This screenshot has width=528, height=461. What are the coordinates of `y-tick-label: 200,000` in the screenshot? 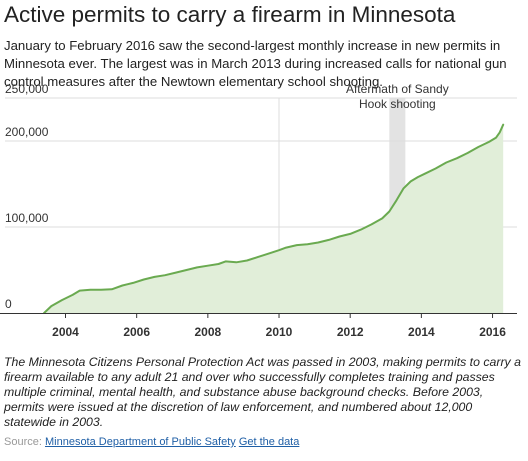 It's located at (27, 132).